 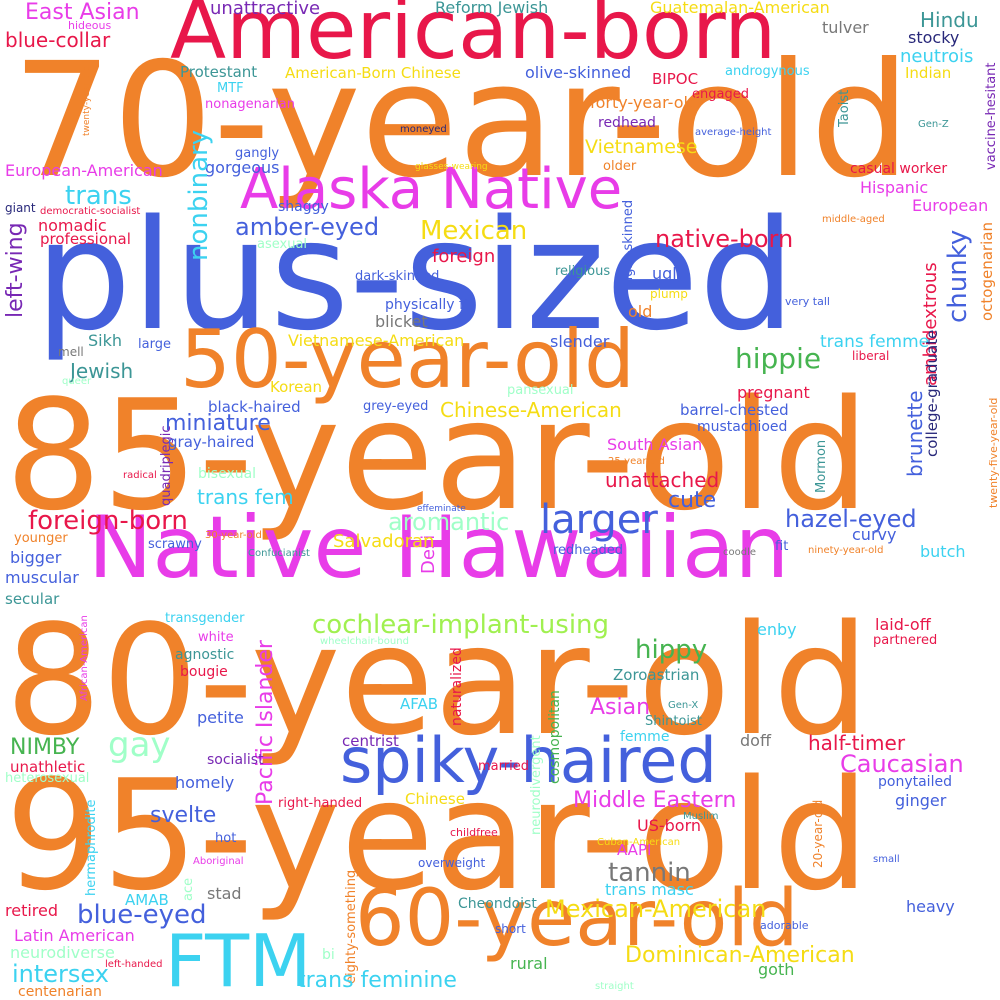 I want to click on word-mustachioed: mustachioed, so click(x=742, y=427).